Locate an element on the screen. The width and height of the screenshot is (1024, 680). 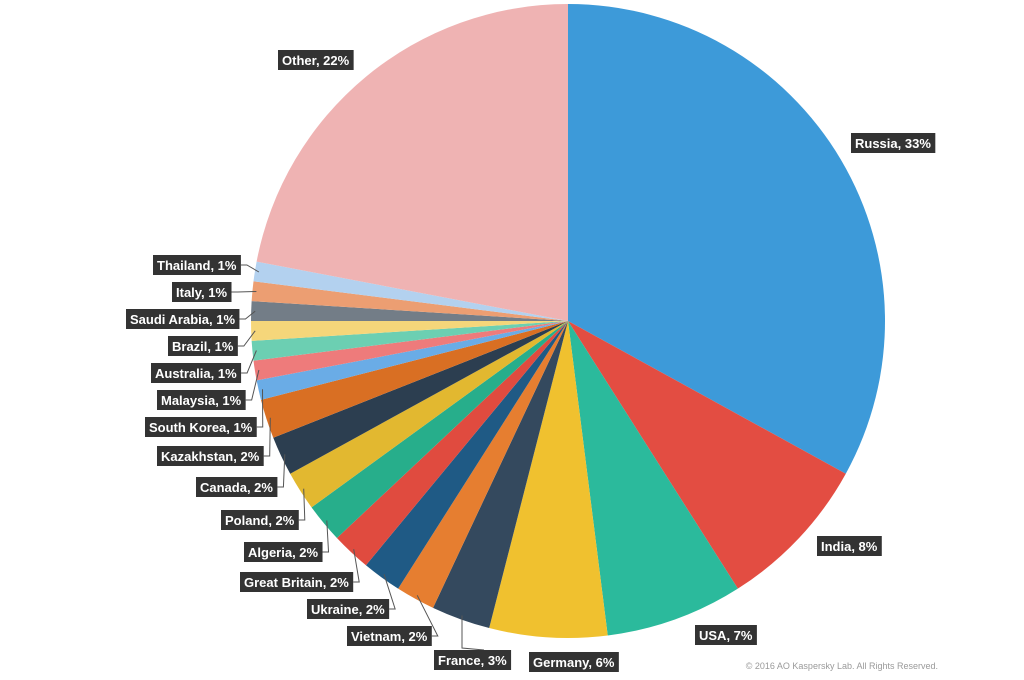
slice-label-text: Poland, 2% is located at coordinates (260, 520).